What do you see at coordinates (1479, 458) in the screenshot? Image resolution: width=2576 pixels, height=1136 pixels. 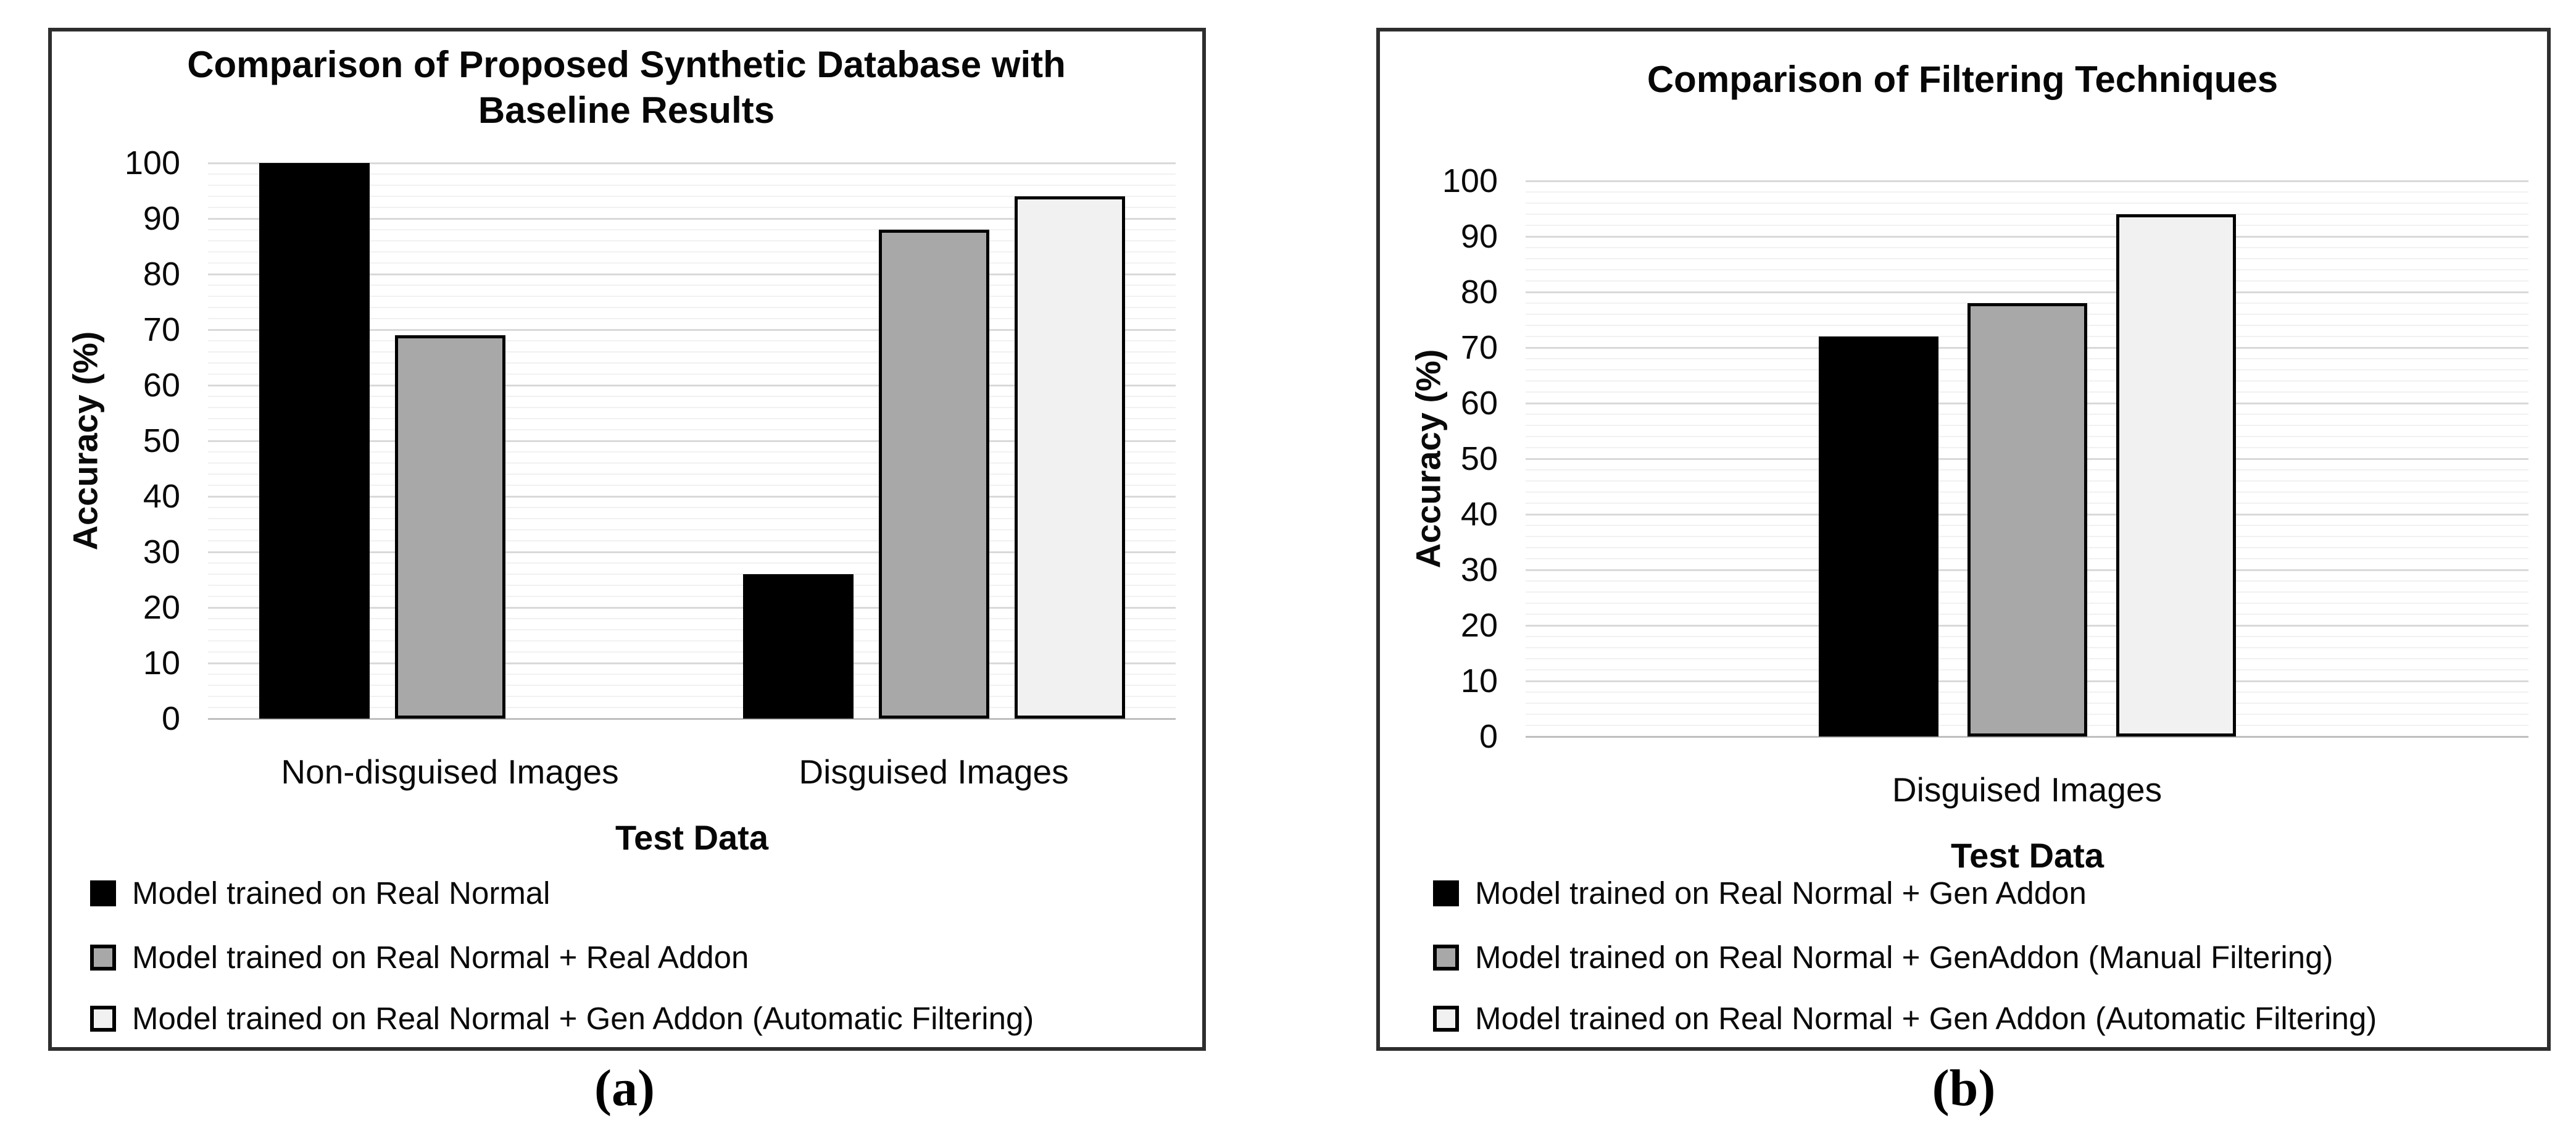 I see `y-tick-label-b-50: 50` at bounding box center [1479, 458].